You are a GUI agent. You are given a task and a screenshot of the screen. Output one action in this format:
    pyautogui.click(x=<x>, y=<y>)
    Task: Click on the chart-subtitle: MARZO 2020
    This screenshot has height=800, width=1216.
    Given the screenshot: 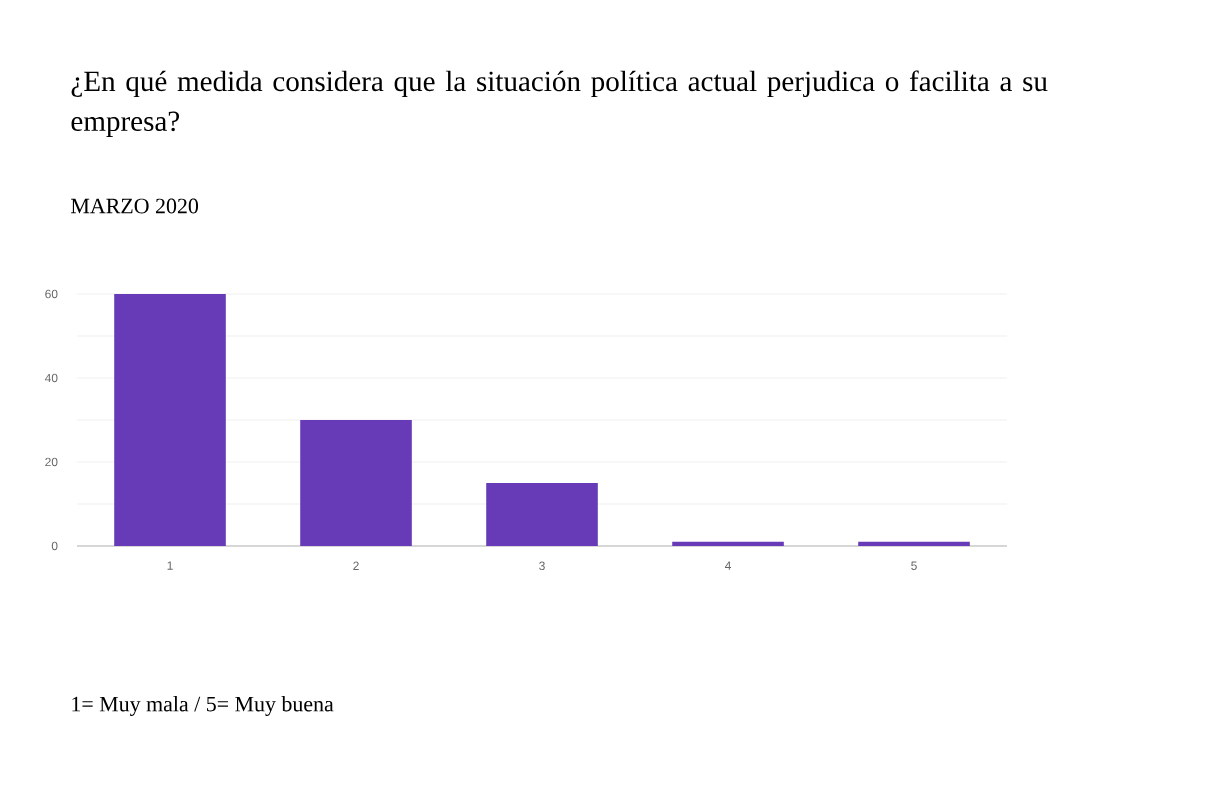 What is the action you would take?
    pyautogui.click(x=135, y=206)
    